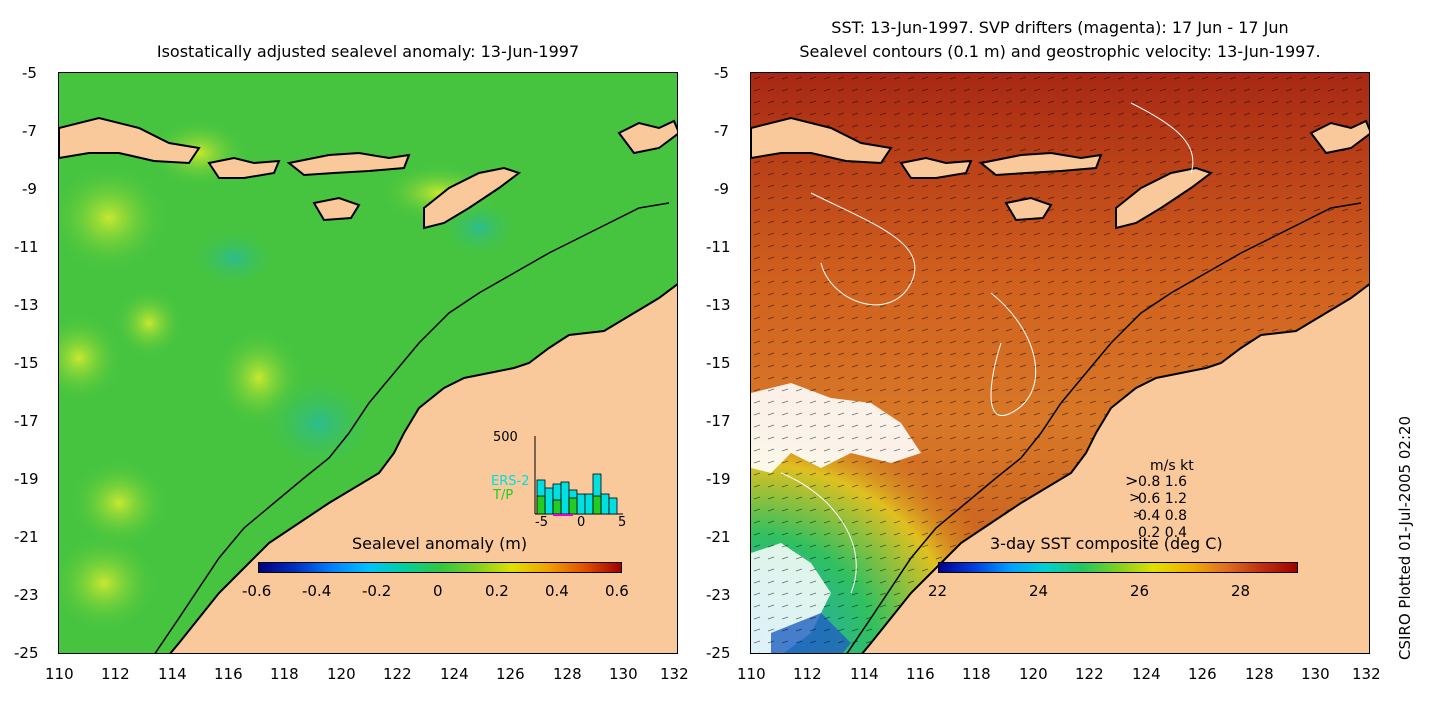  I want to click on sealevel-colorbar-tick: 0.4, so click(557, 591).